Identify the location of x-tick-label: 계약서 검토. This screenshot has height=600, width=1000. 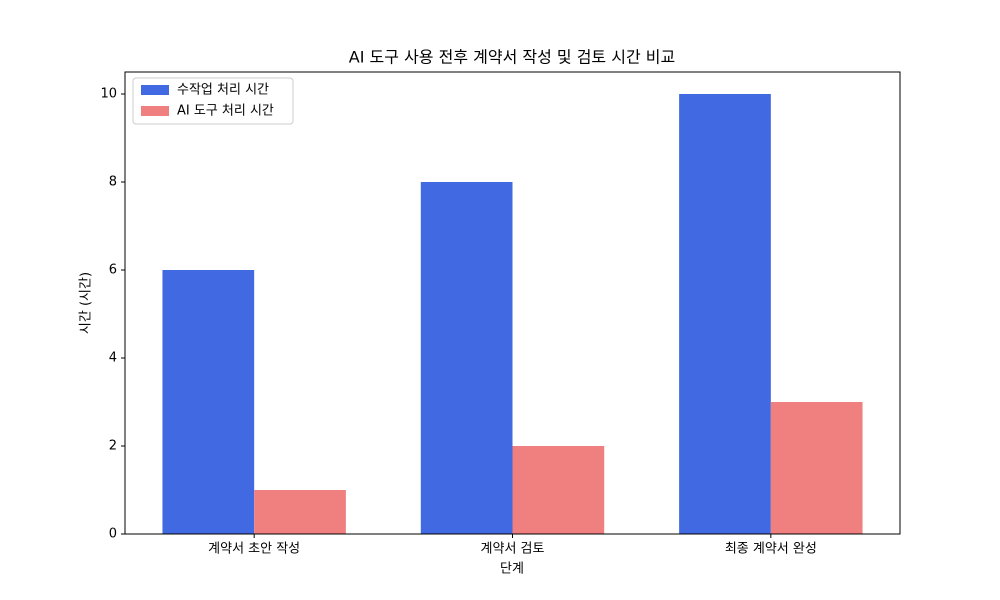
(513, 549).